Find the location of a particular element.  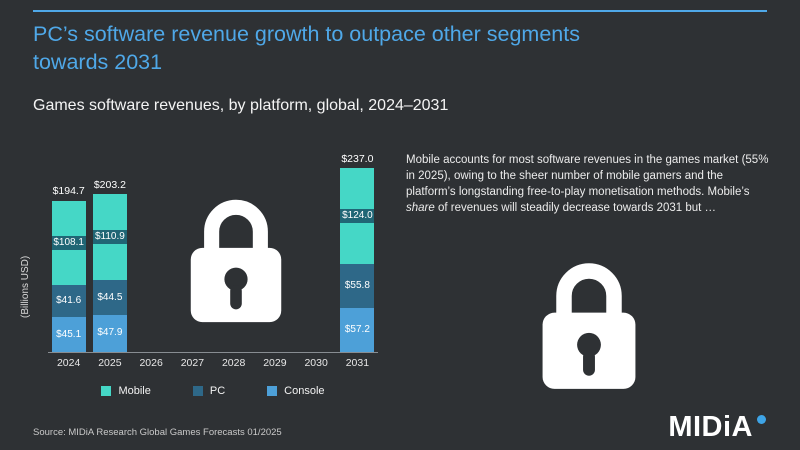

x-tick-2024: 2024 is located at coordinates (68, 363).